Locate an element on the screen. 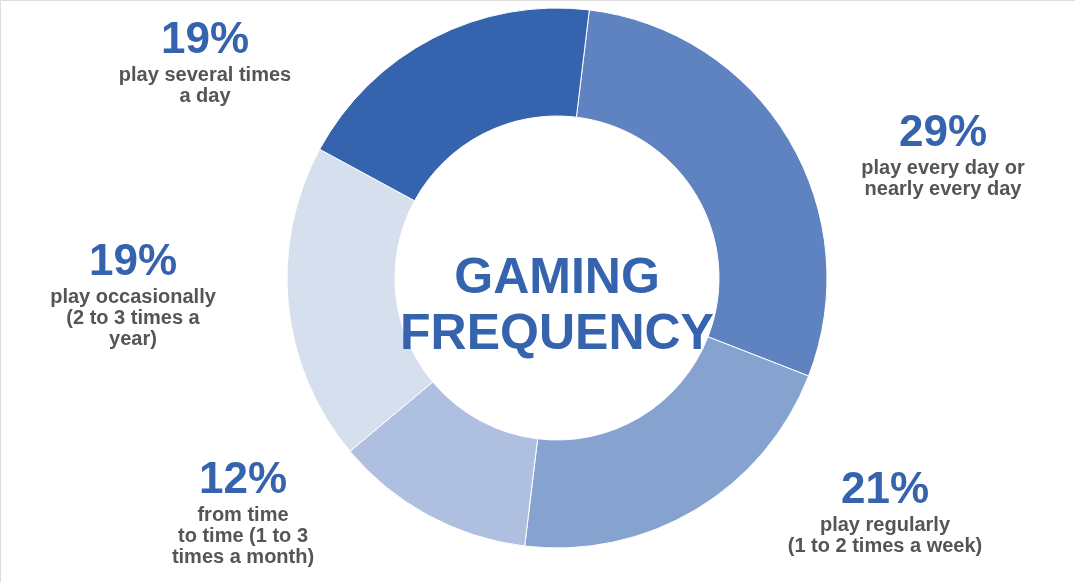 This screenshot has height=582, width=1075. slice-label: play occasionally (2 to 3 times a year) is located at coordinates (133, 317).